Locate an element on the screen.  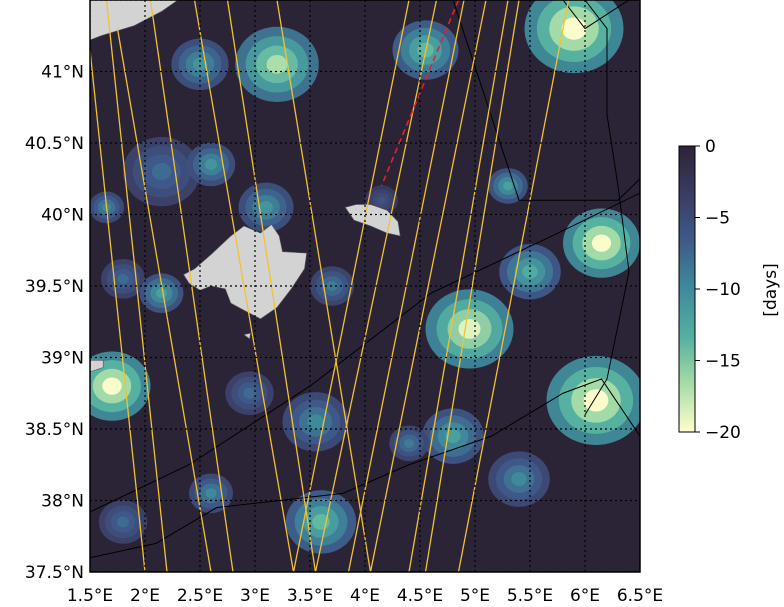
x-tick-label: 1.5°E is located at coordinates (90, 596).